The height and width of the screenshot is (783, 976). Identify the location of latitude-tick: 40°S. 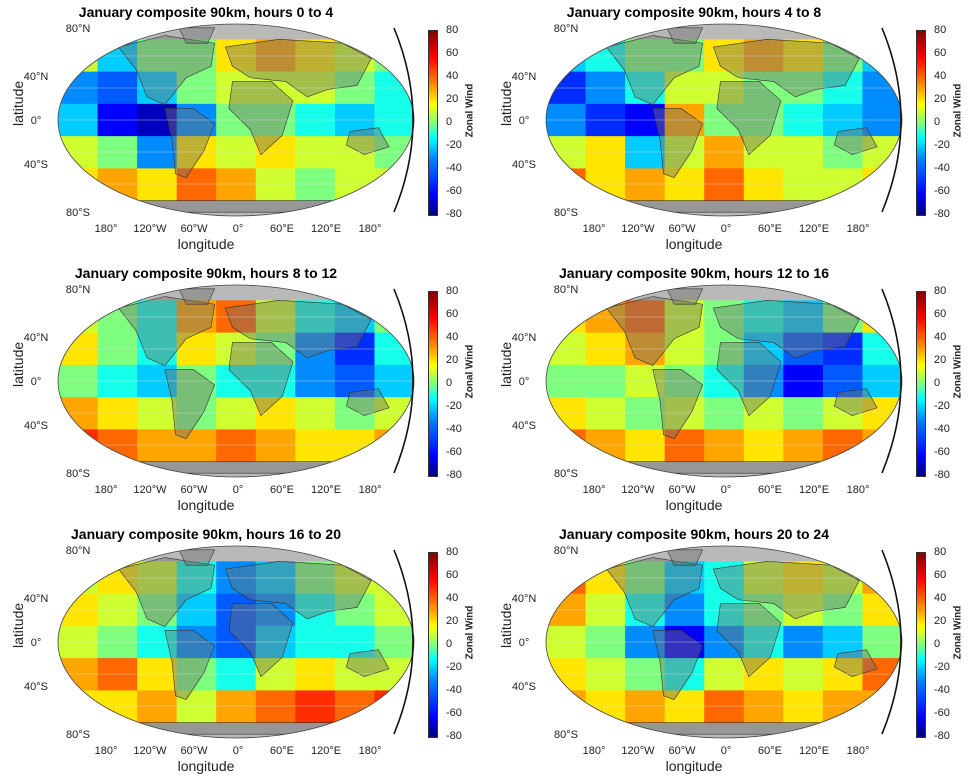
(524, 165).